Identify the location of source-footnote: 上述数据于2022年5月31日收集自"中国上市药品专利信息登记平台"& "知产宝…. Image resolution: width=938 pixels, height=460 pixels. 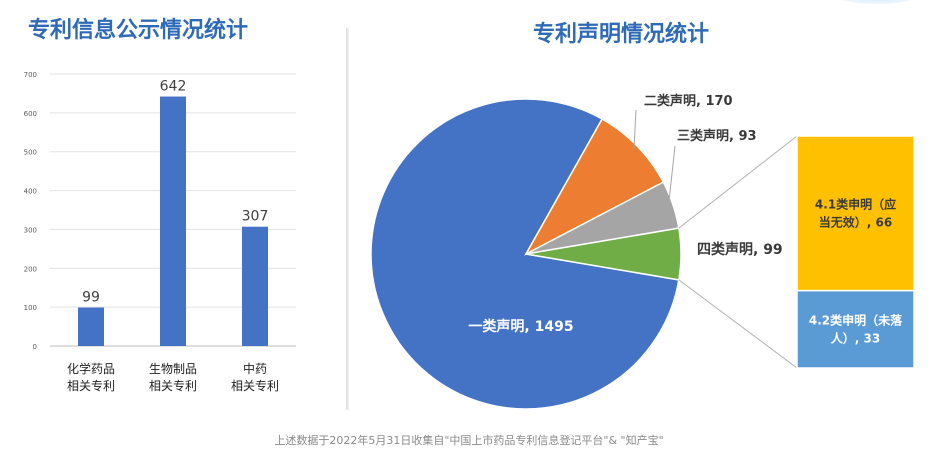
(469, 440).